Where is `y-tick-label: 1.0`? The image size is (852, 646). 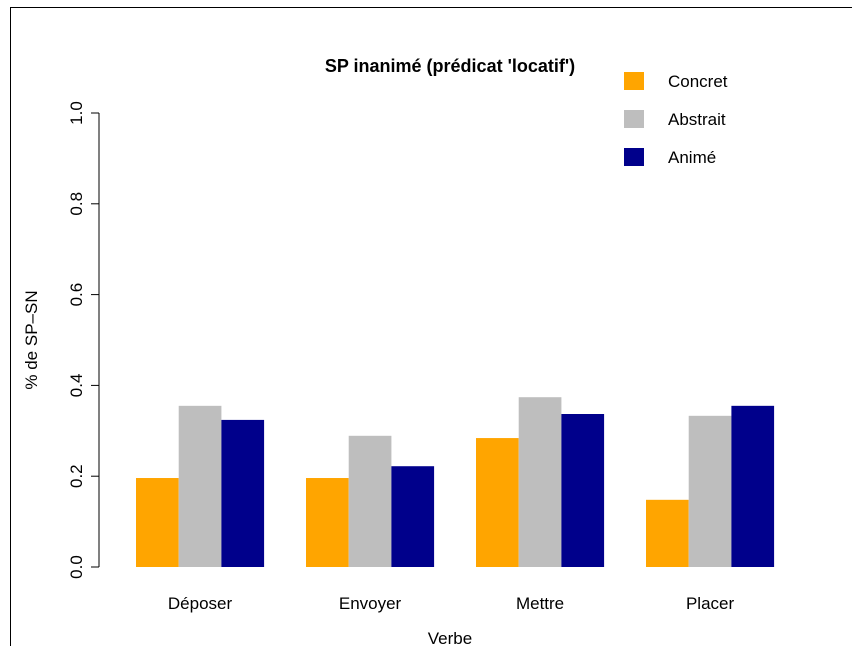 y-tick-label: 1.0 is located at coordinates (76, 113).